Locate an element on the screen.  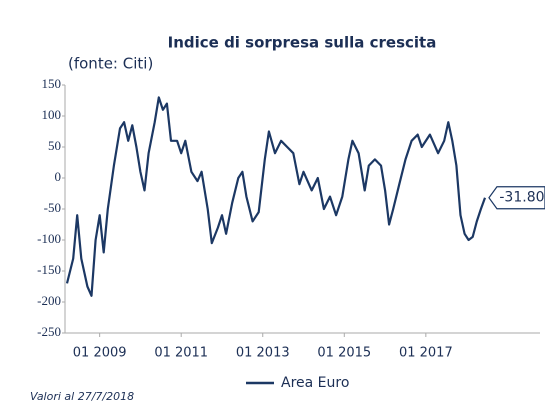
x-tick-label: 01 2011 is located at coordinates (181, 353).